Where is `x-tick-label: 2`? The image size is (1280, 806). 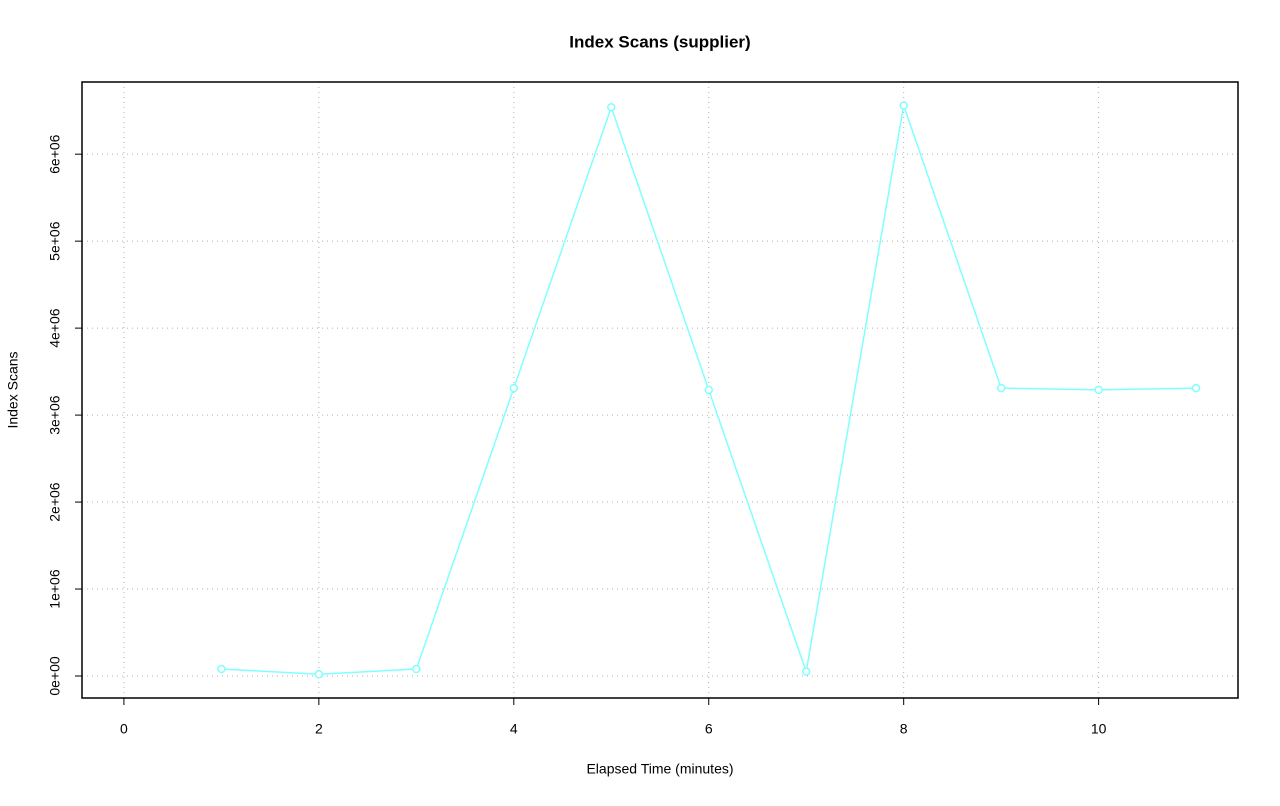 x-tick-label: 2 is located at coordinates (319, 729).